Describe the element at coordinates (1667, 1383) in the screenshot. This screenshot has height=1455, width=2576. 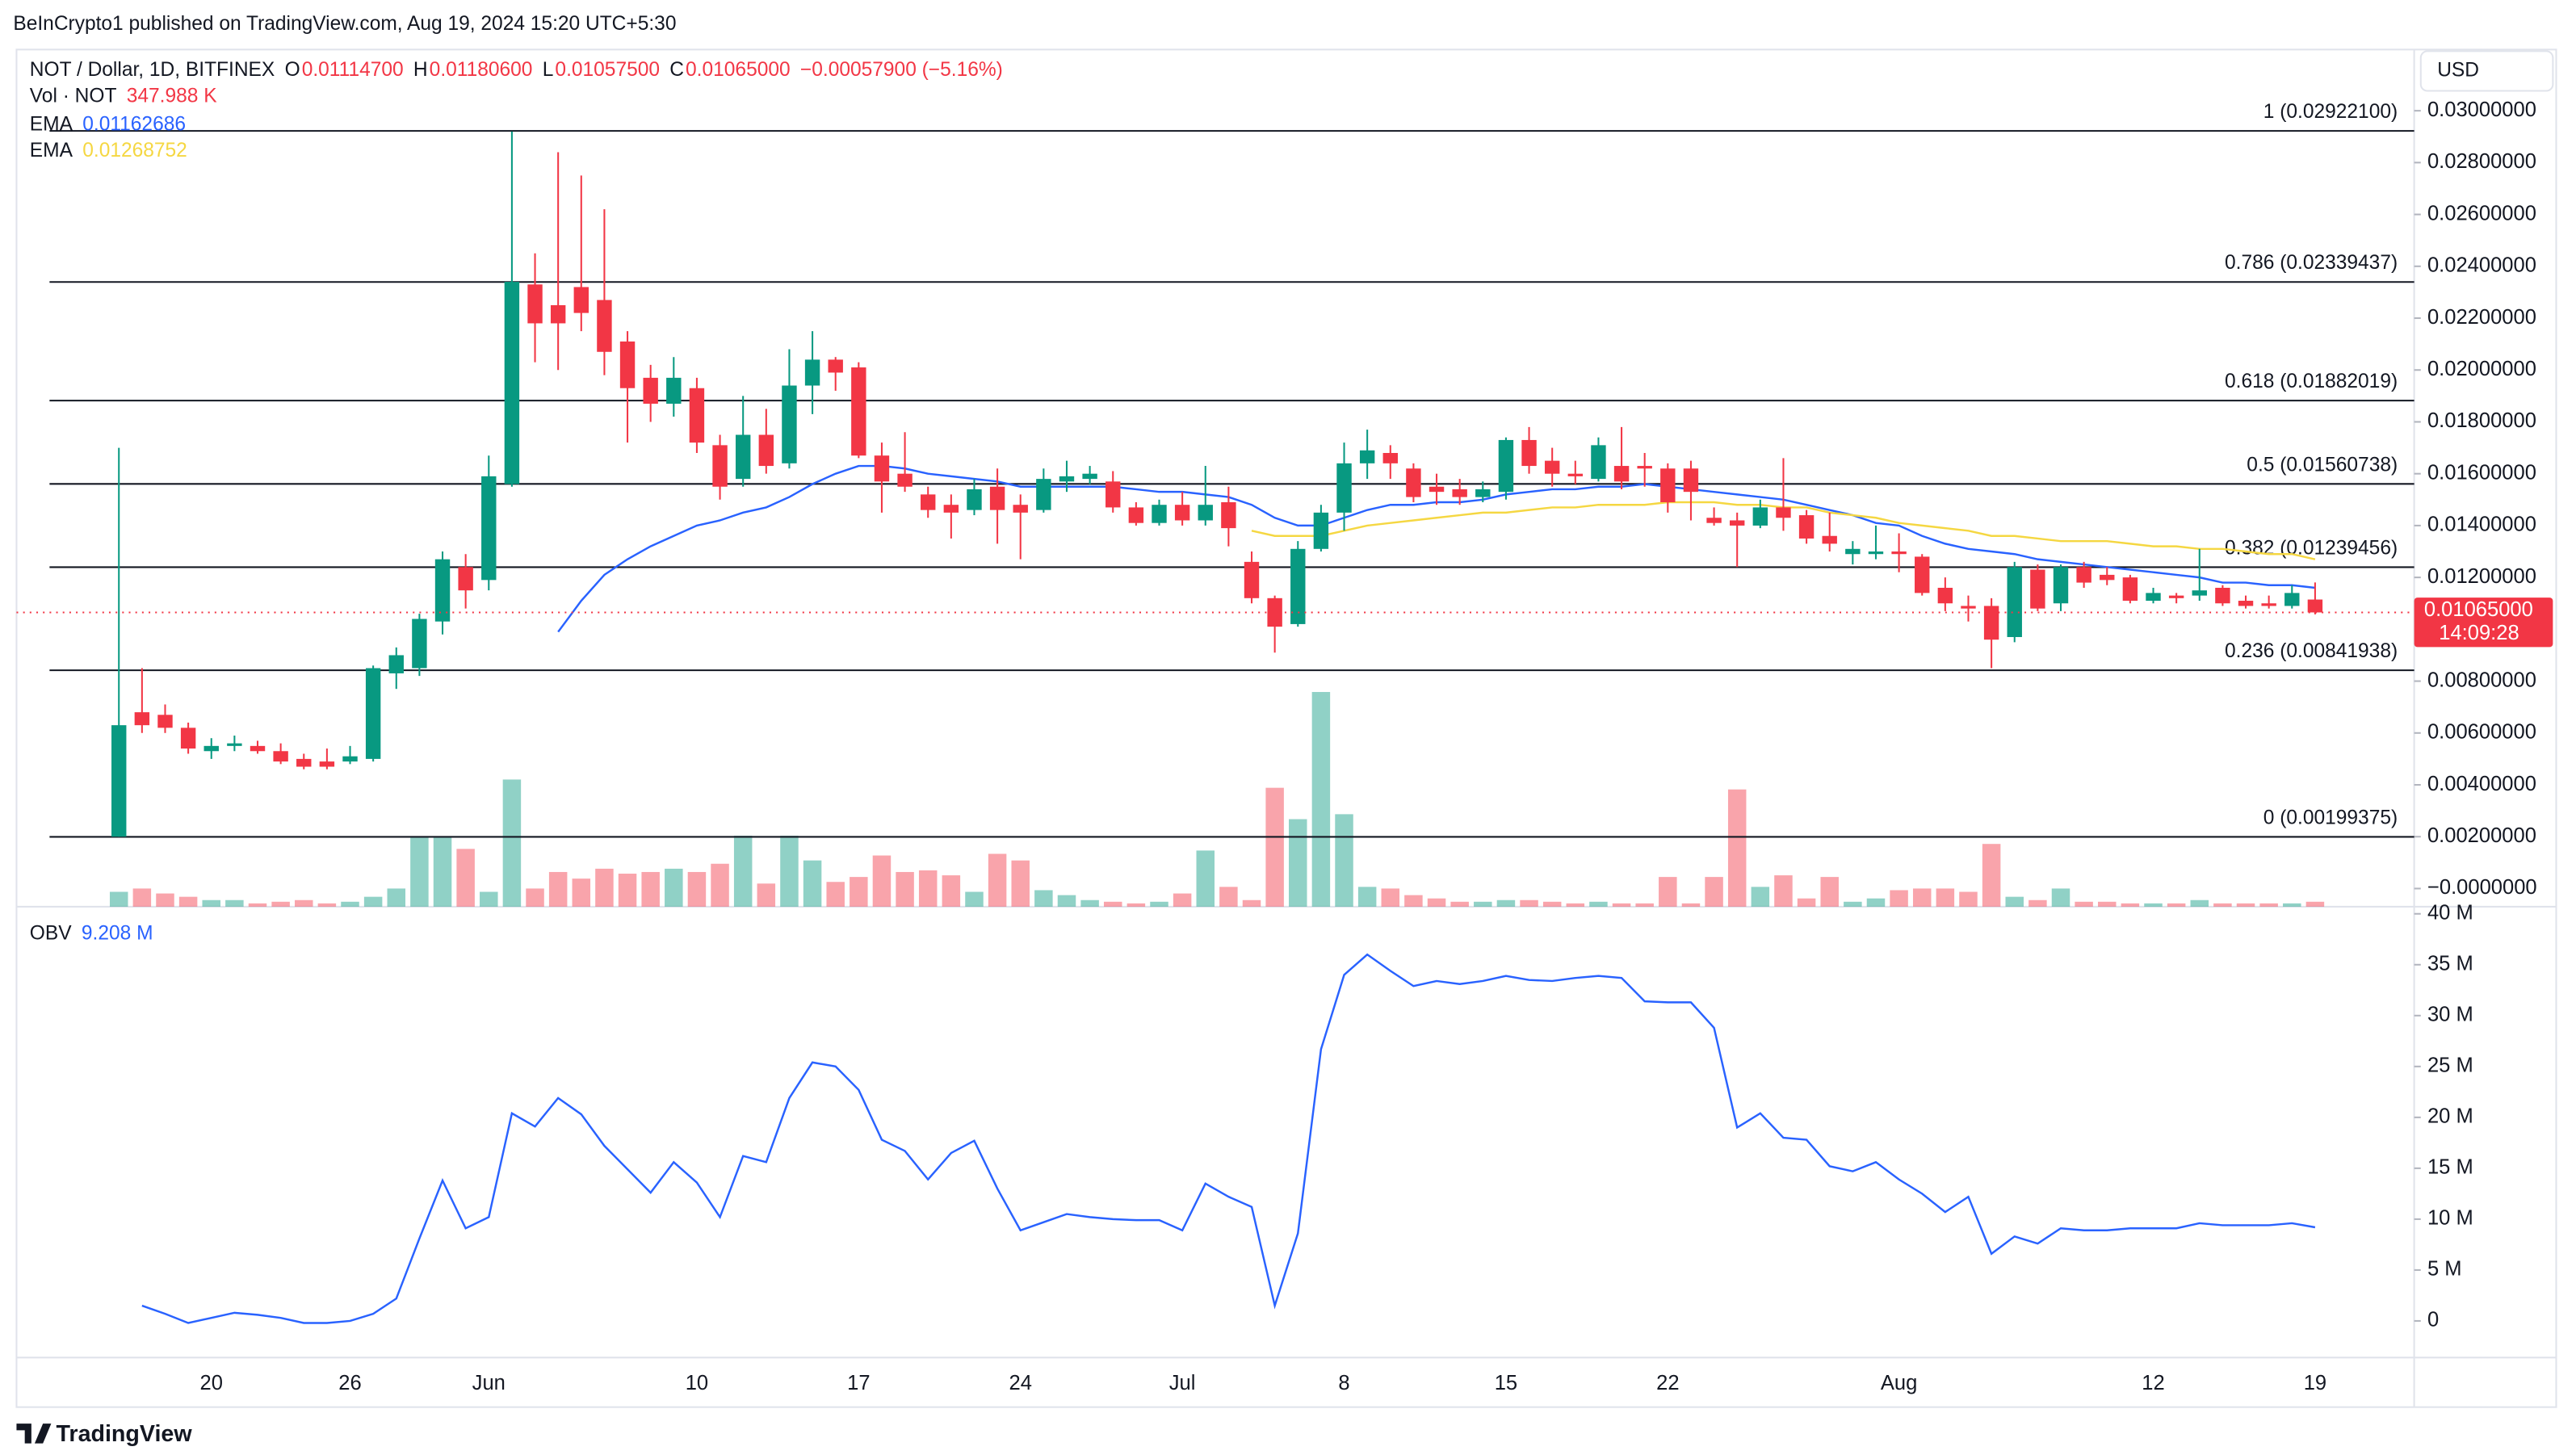
I see `x-tick-label: 22` at that location.